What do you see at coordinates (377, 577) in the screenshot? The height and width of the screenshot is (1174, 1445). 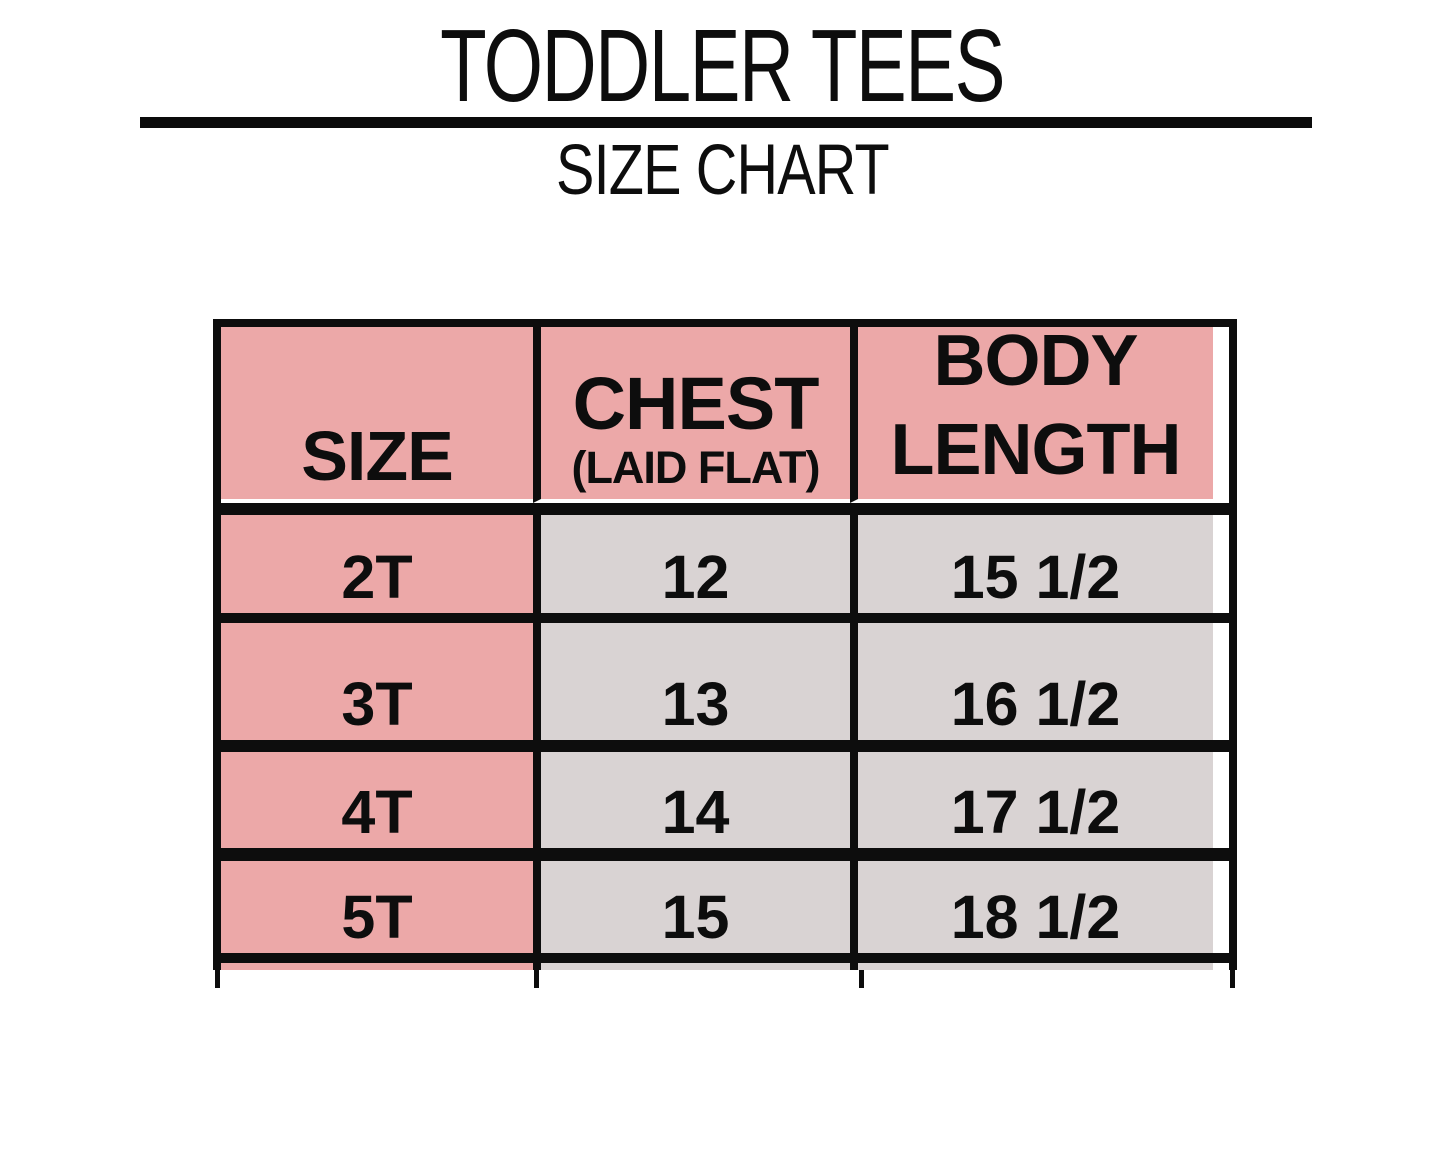 I see `size-value: 2T` at bounding box center [377, 577].